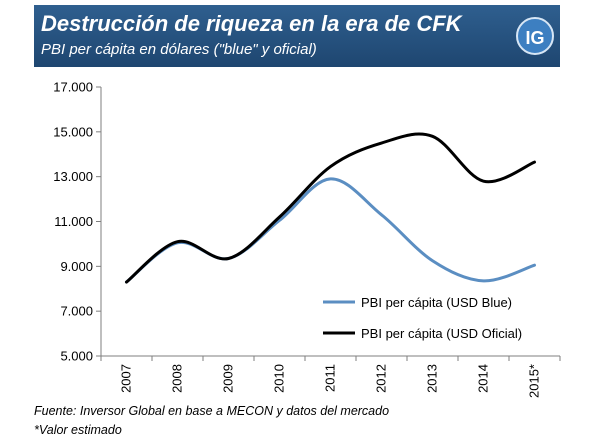 The height and width of the screenshot is (443, 600). Describe the element at coordinates (73, 87) in the screenshot. I see `y-tick-label: 17.000` at that location.